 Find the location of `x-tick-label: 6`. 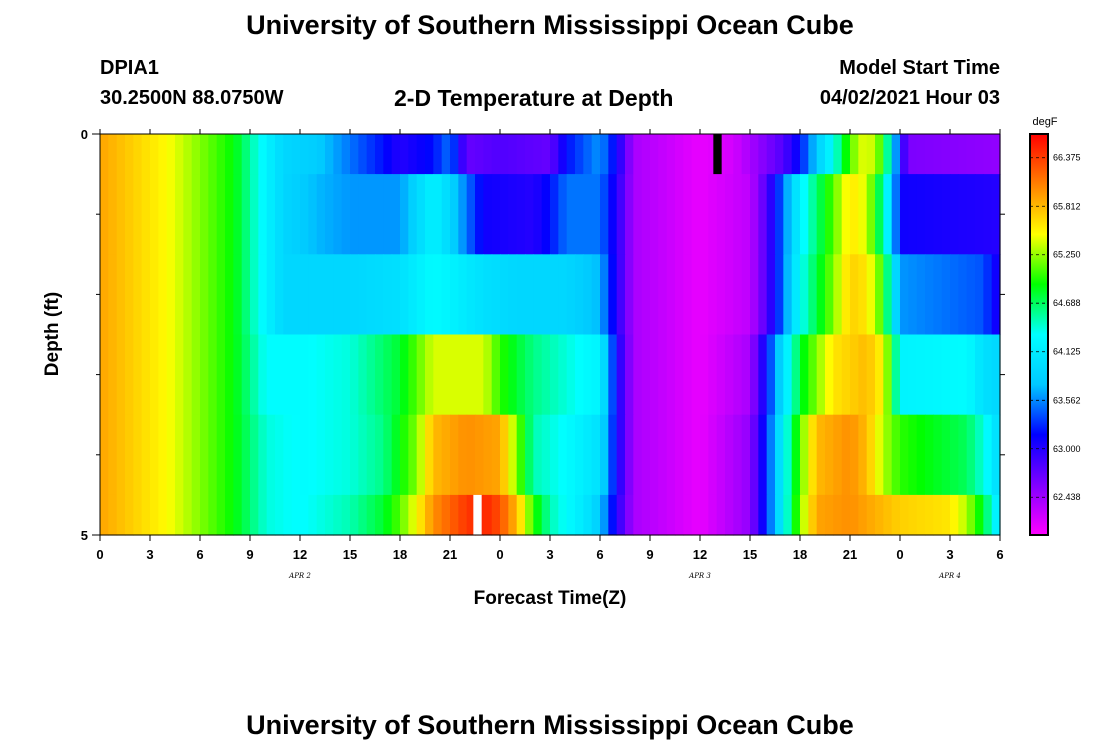

x-tick-label: 6 is located at coordinates (999, 554).